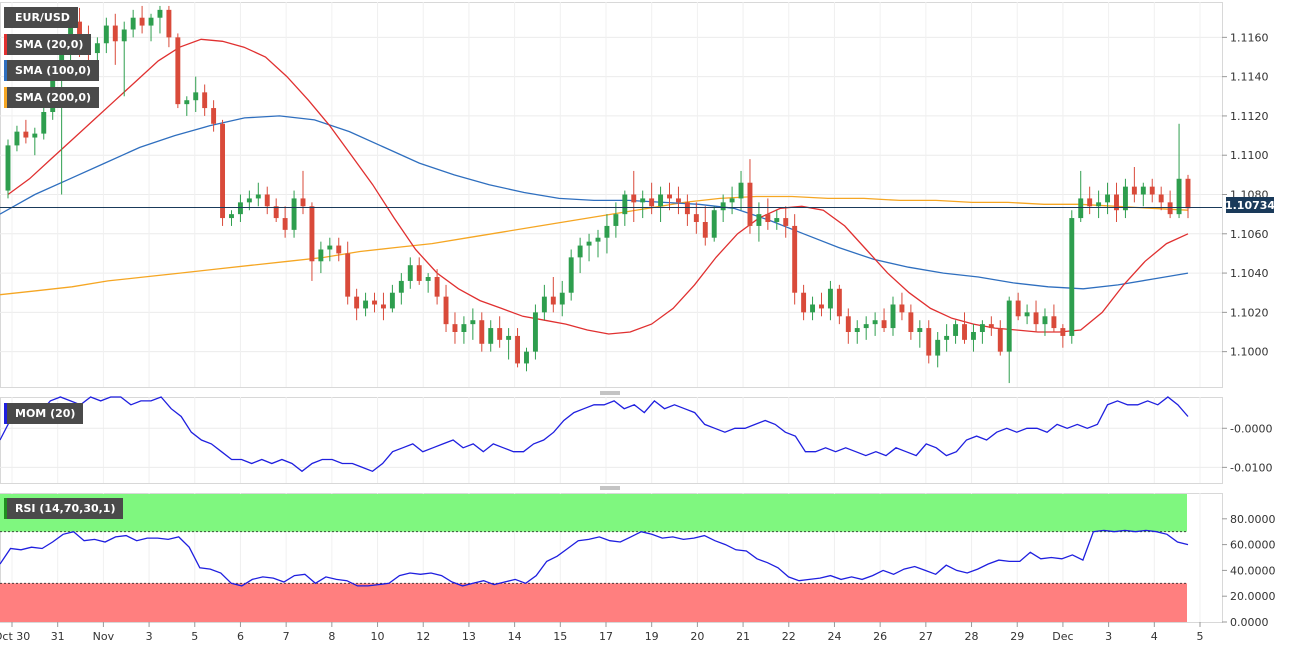 The width and height of the screenshot is (1293, 648). What do you see at coordinates (834, 636) in the screenshot?
I see `x-tick-label: 24` at bounding box center [834, 636].